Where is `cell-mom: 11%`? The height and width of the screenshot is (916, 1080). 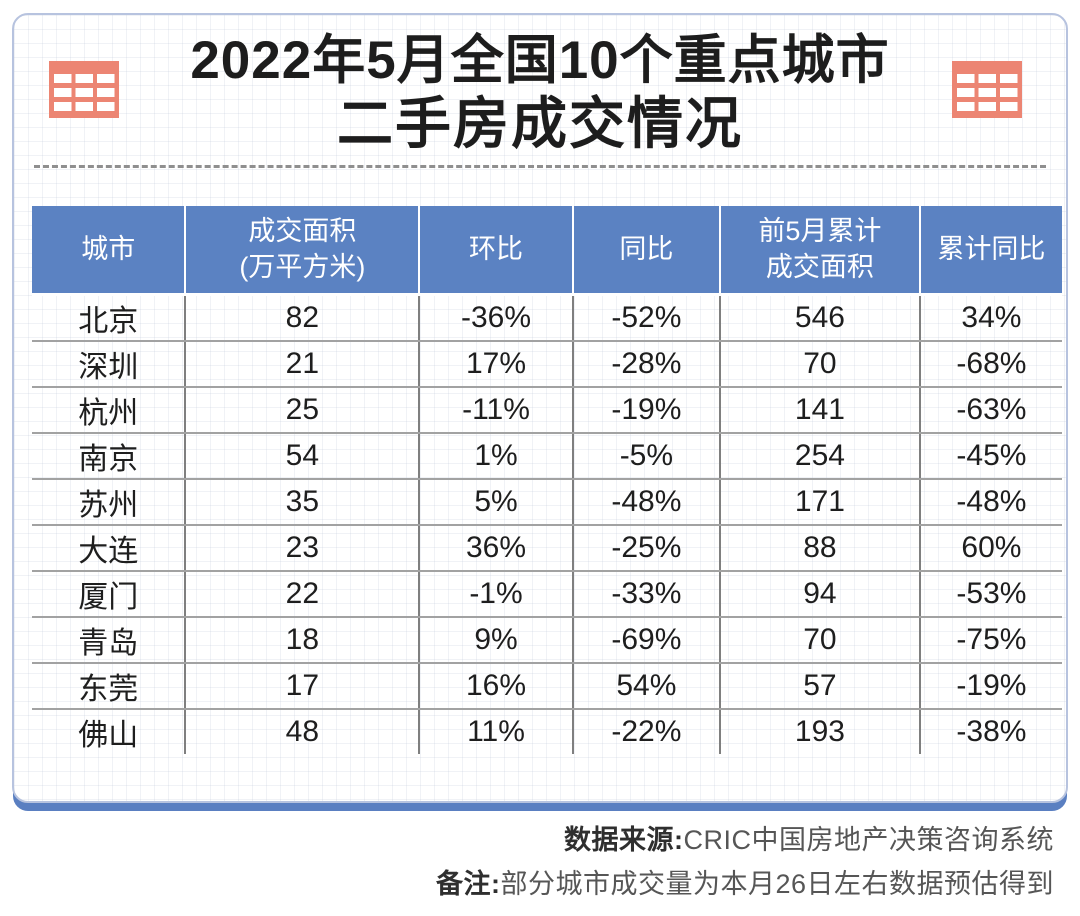
cell-mom: 11% is located at coordinates (496, 731).